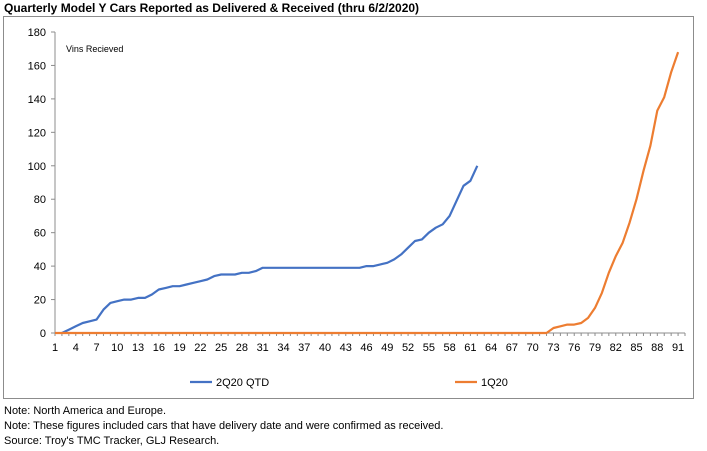  Describe the element at coordinates (179, 348) in the screenshot. I see `x-tick-label: 19` at that location.